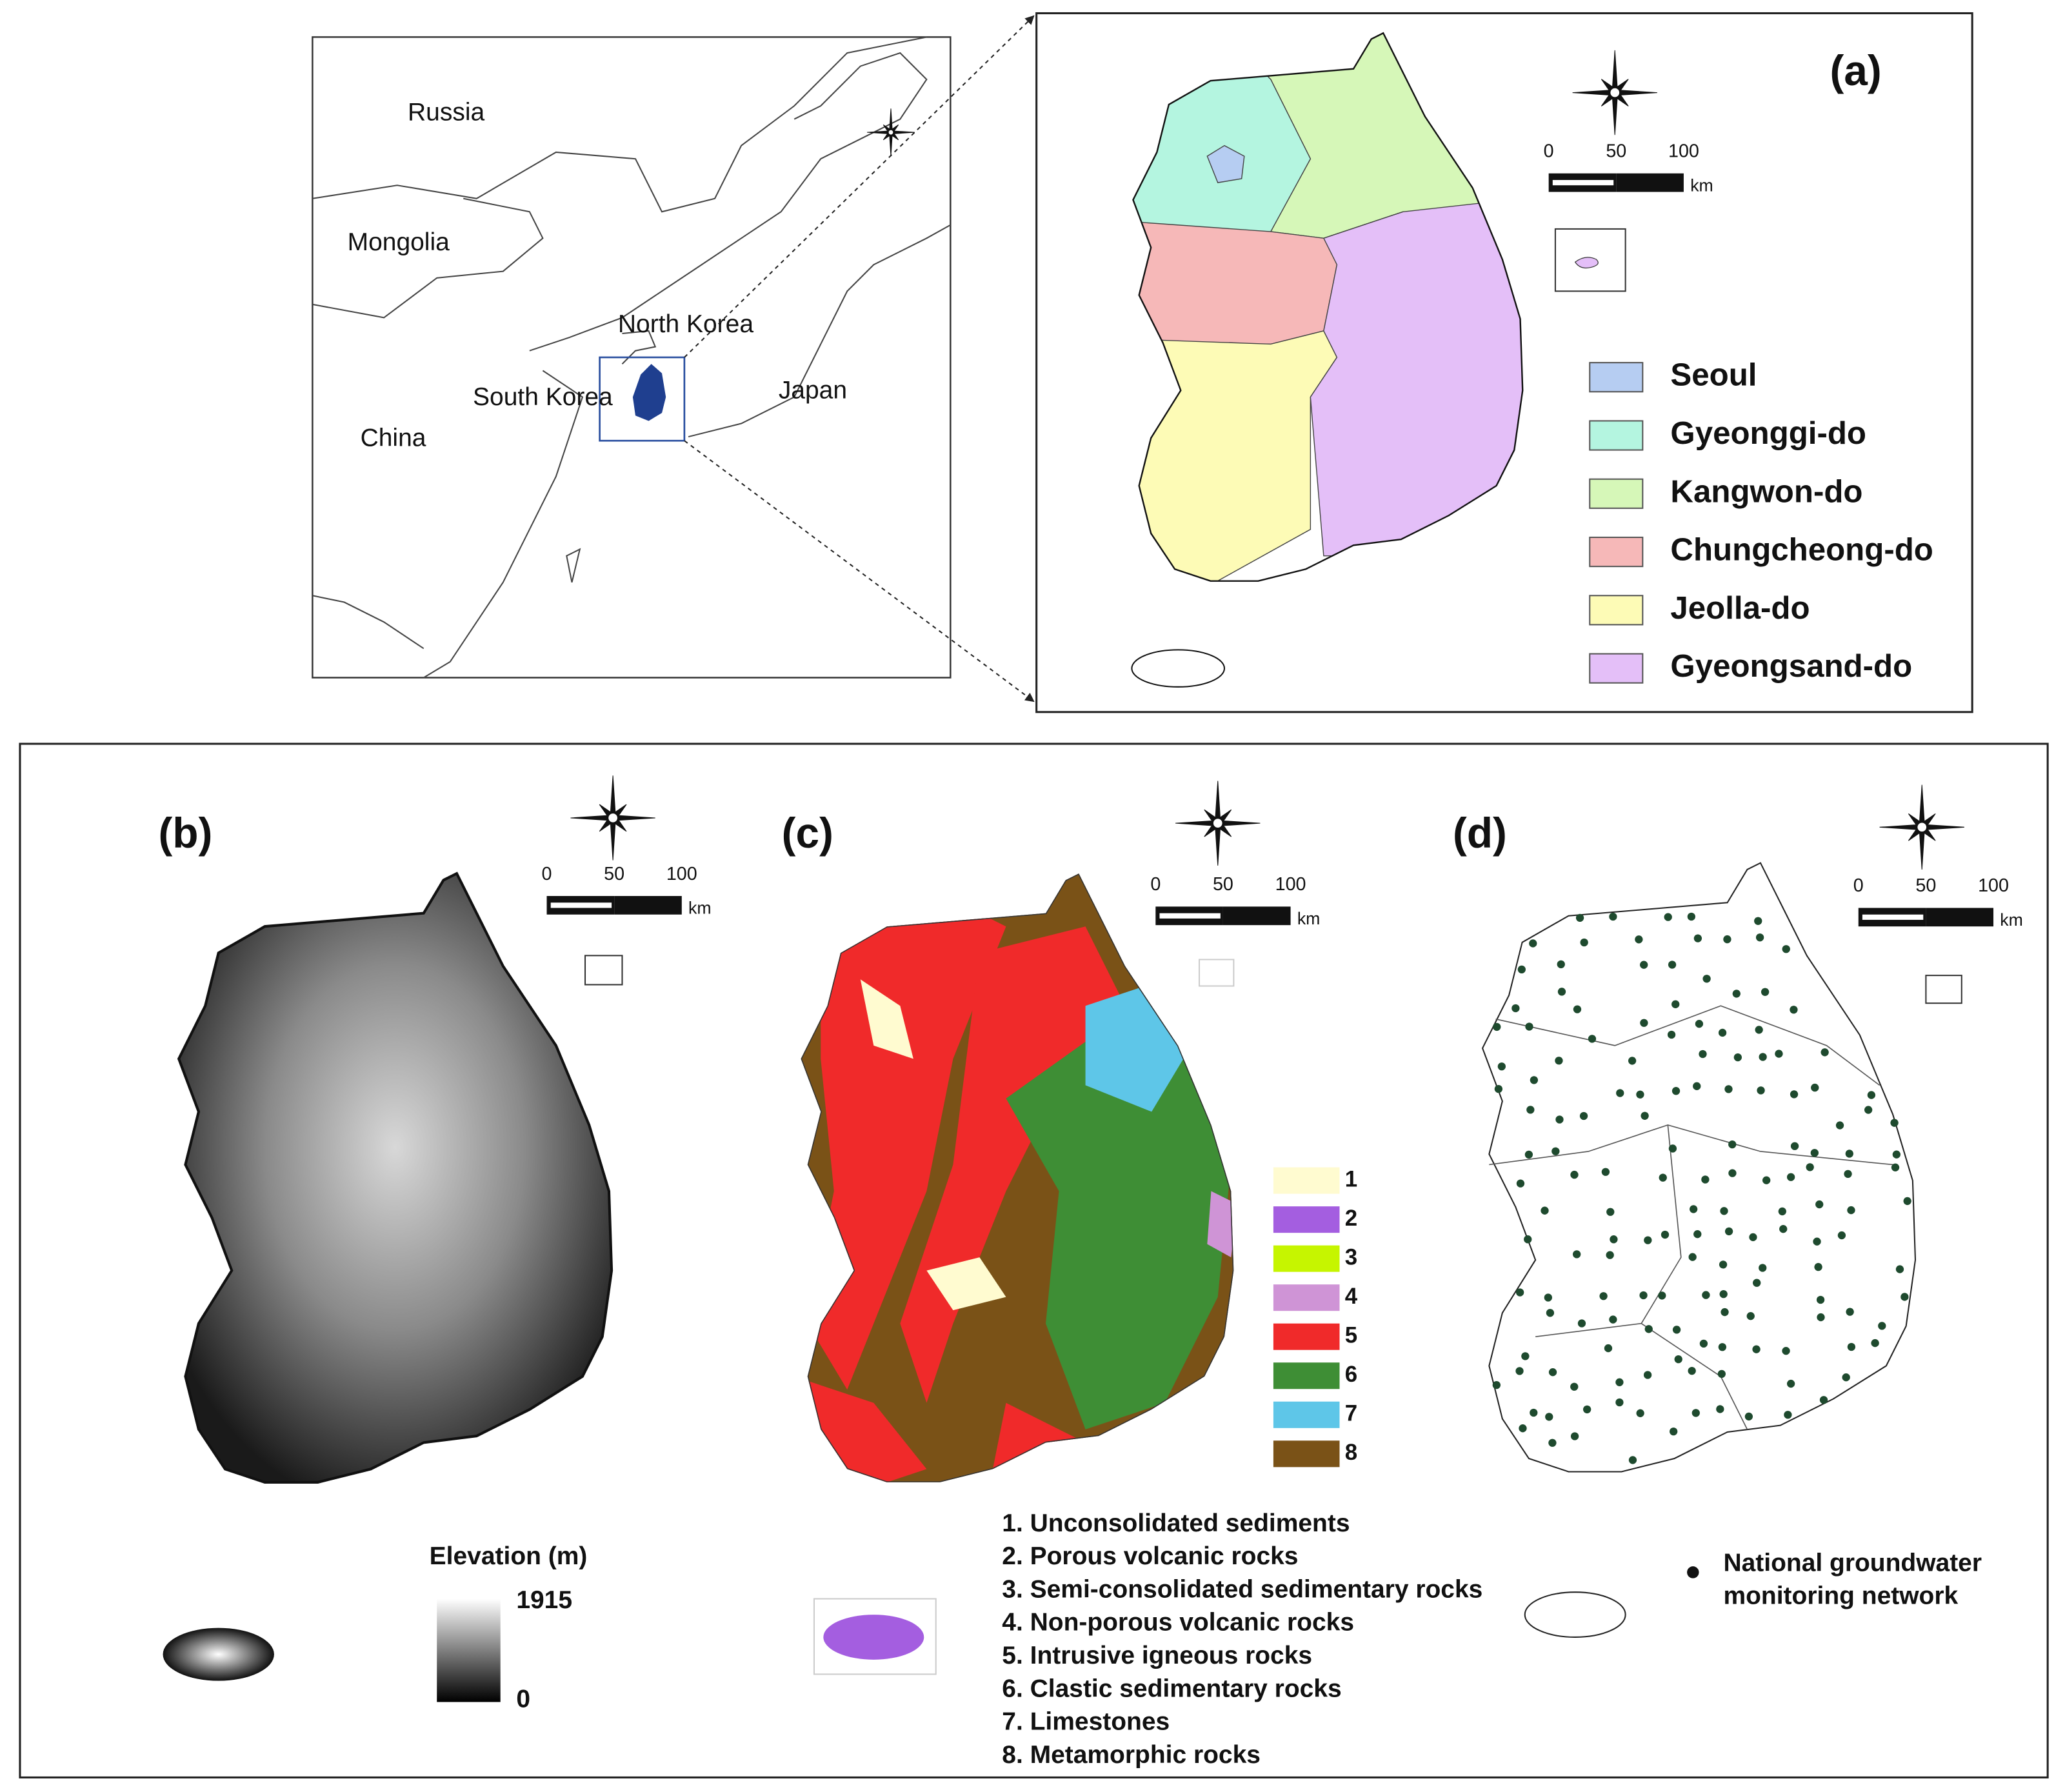  Describe the element at coordinates (1713, 375) in the screenshot. I see `legend-label: Seoul` at that location.